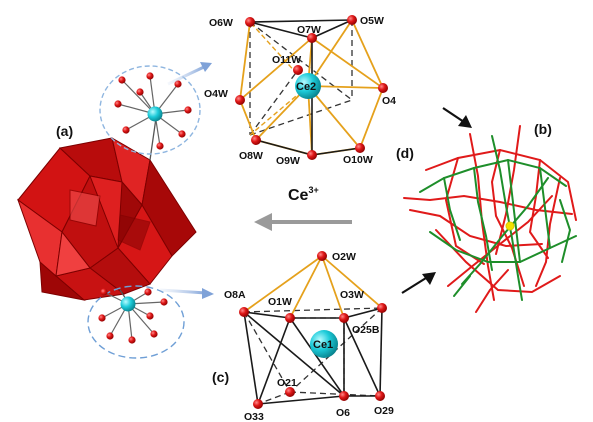  I want to click on ce2-atom-labels: O6W O7W O5W O11W O4W O4 O8W O9W O10W Ce2, so click(300, 91).